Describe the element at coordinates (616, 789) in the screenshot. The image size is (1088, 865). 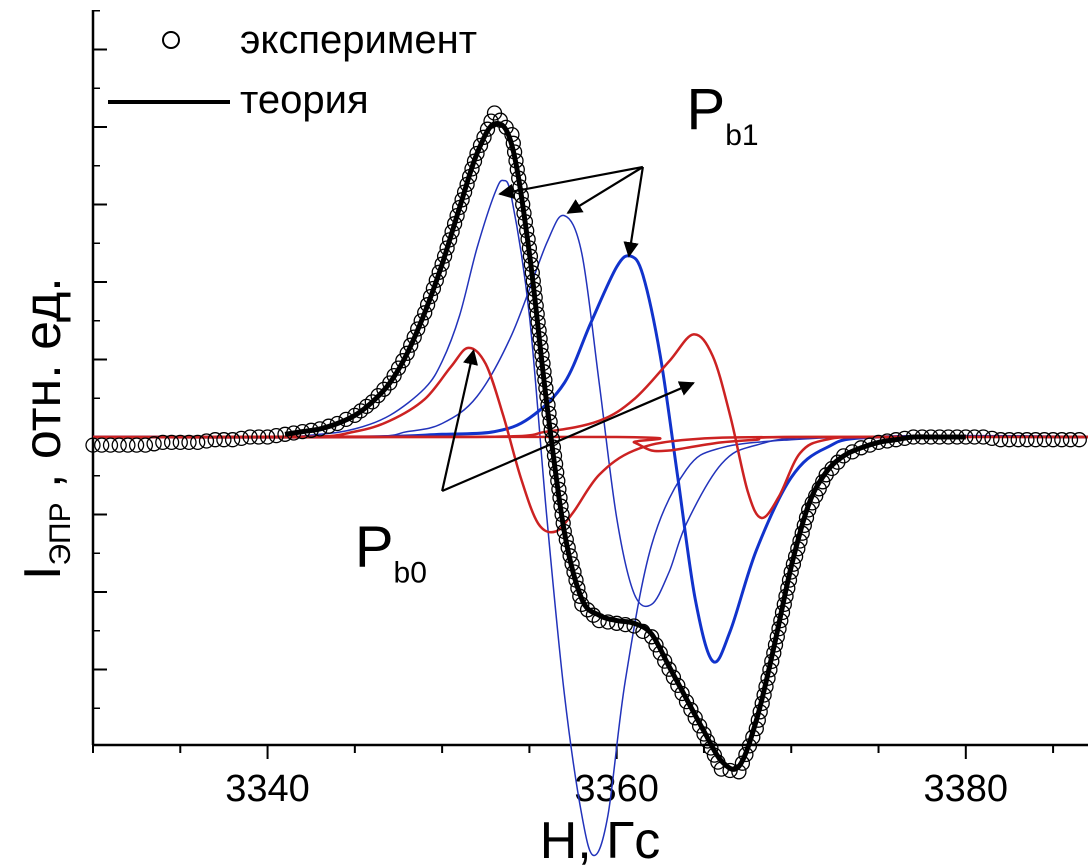
I see `x-tick-label: 3360` at that location.